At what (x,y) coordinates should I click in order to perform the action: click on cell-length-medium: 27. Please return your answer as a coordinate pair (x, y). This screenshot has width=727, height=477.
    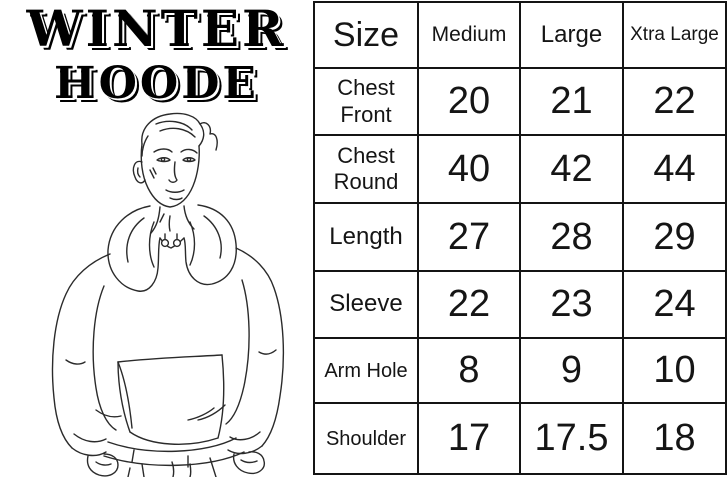
    Looking at the image, I should click on (469, 237).